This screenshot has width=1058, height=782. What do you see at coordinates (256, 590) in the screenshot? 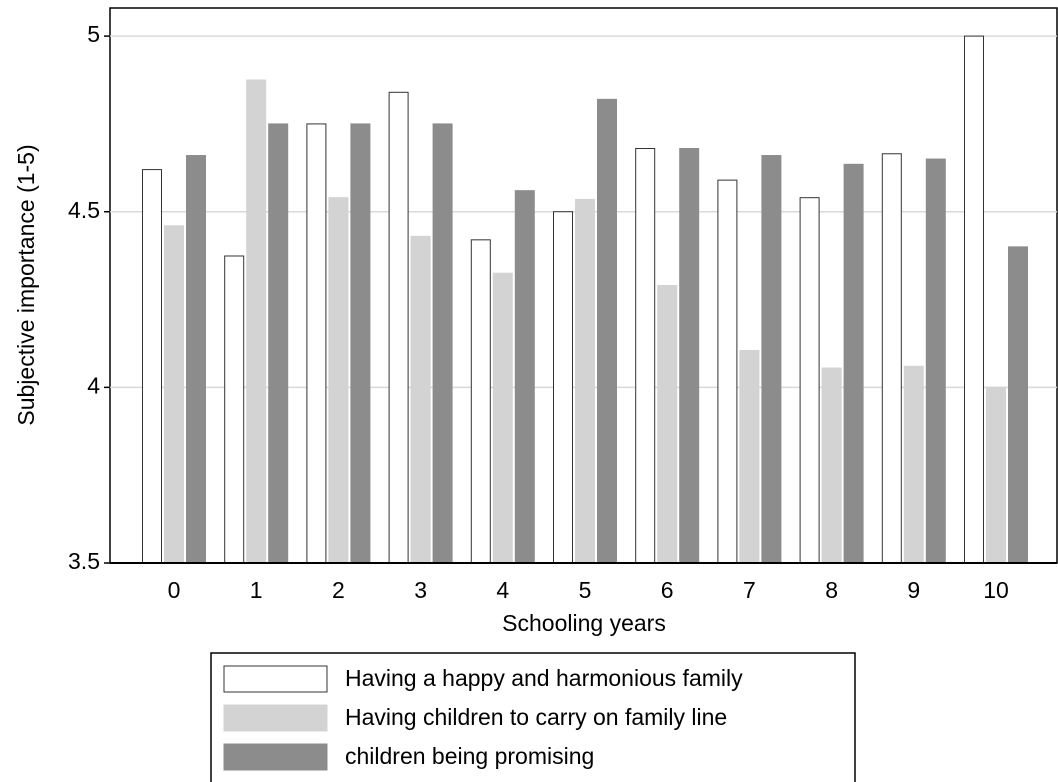
I see `x-tick-label: 1` at bounding box center [256, 590].